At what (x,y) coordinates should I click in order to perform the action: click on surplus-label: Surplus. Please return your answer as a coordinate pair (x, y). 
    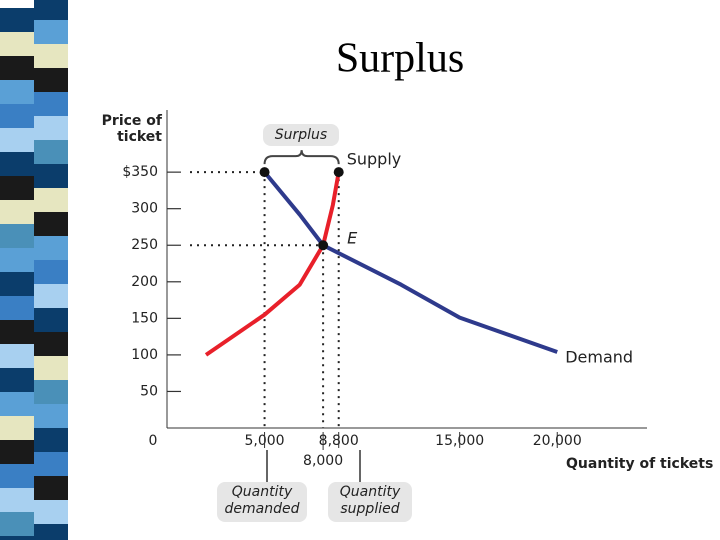
    Looking at the image, I should click on (301, 135).